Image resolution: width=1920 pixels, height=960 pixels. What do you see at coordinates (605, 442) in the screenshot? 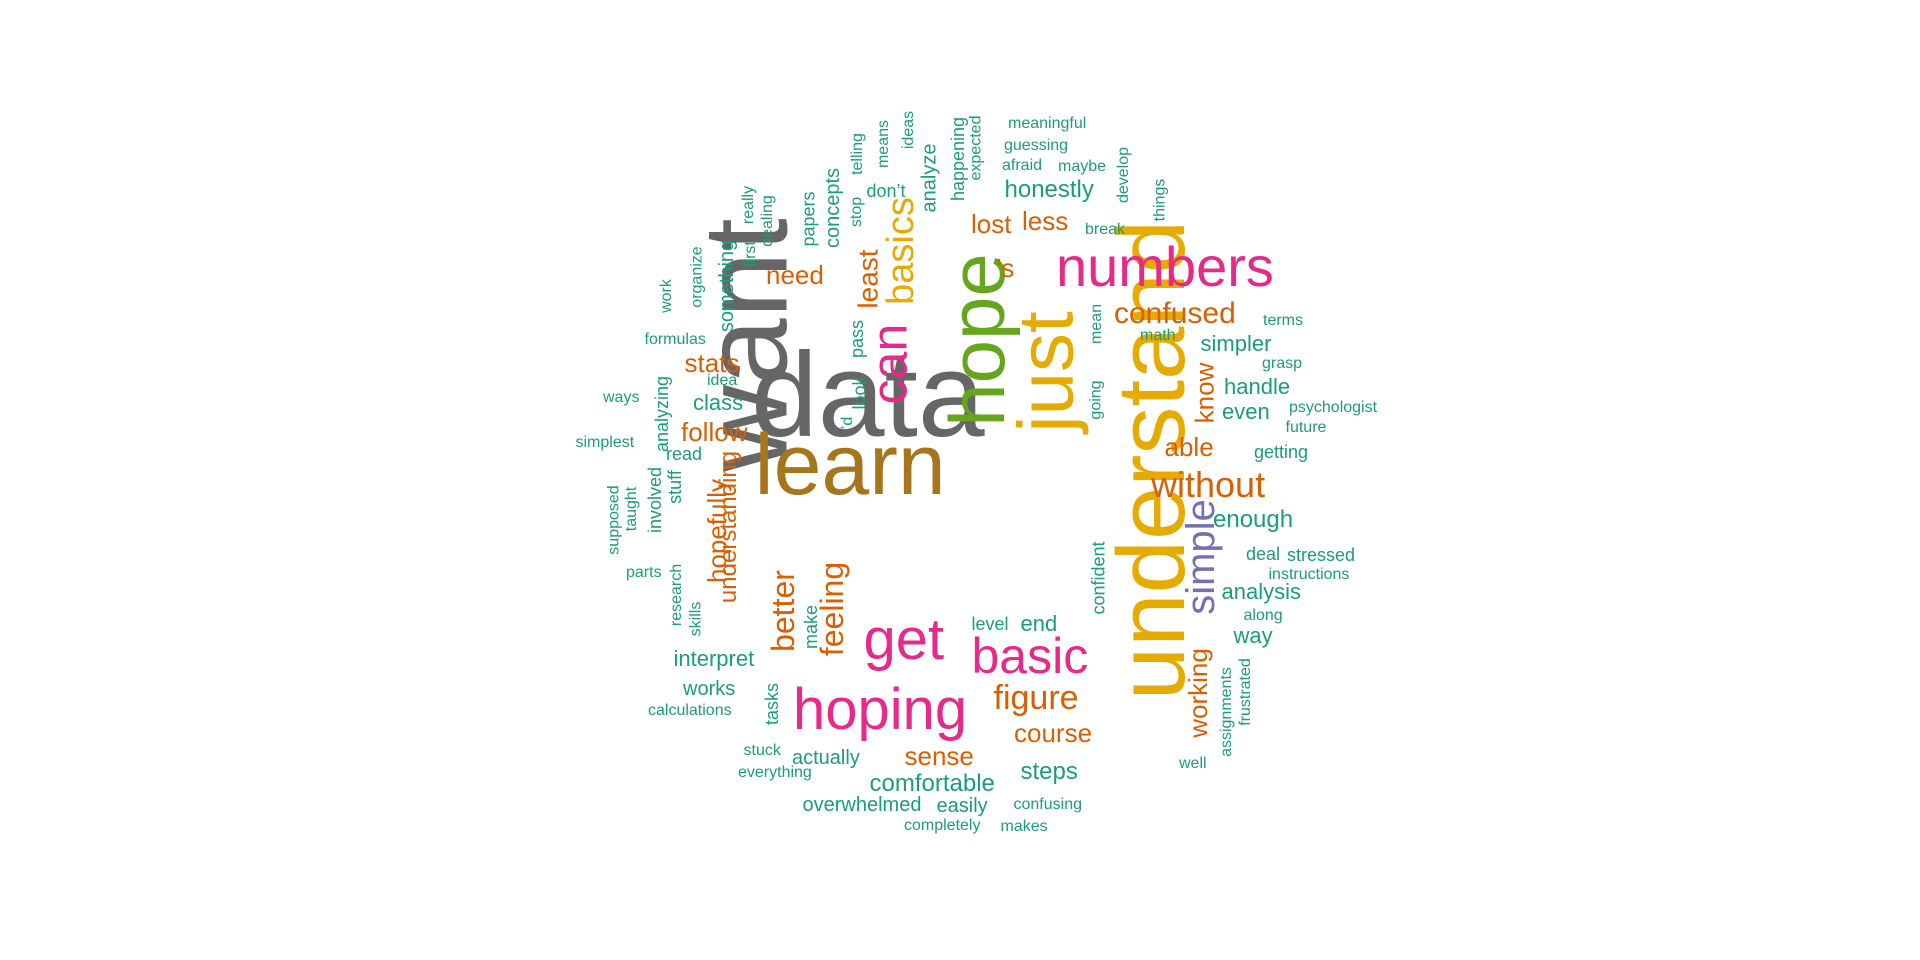
I see `word-87: simplest` at bounding box center [605, 442].